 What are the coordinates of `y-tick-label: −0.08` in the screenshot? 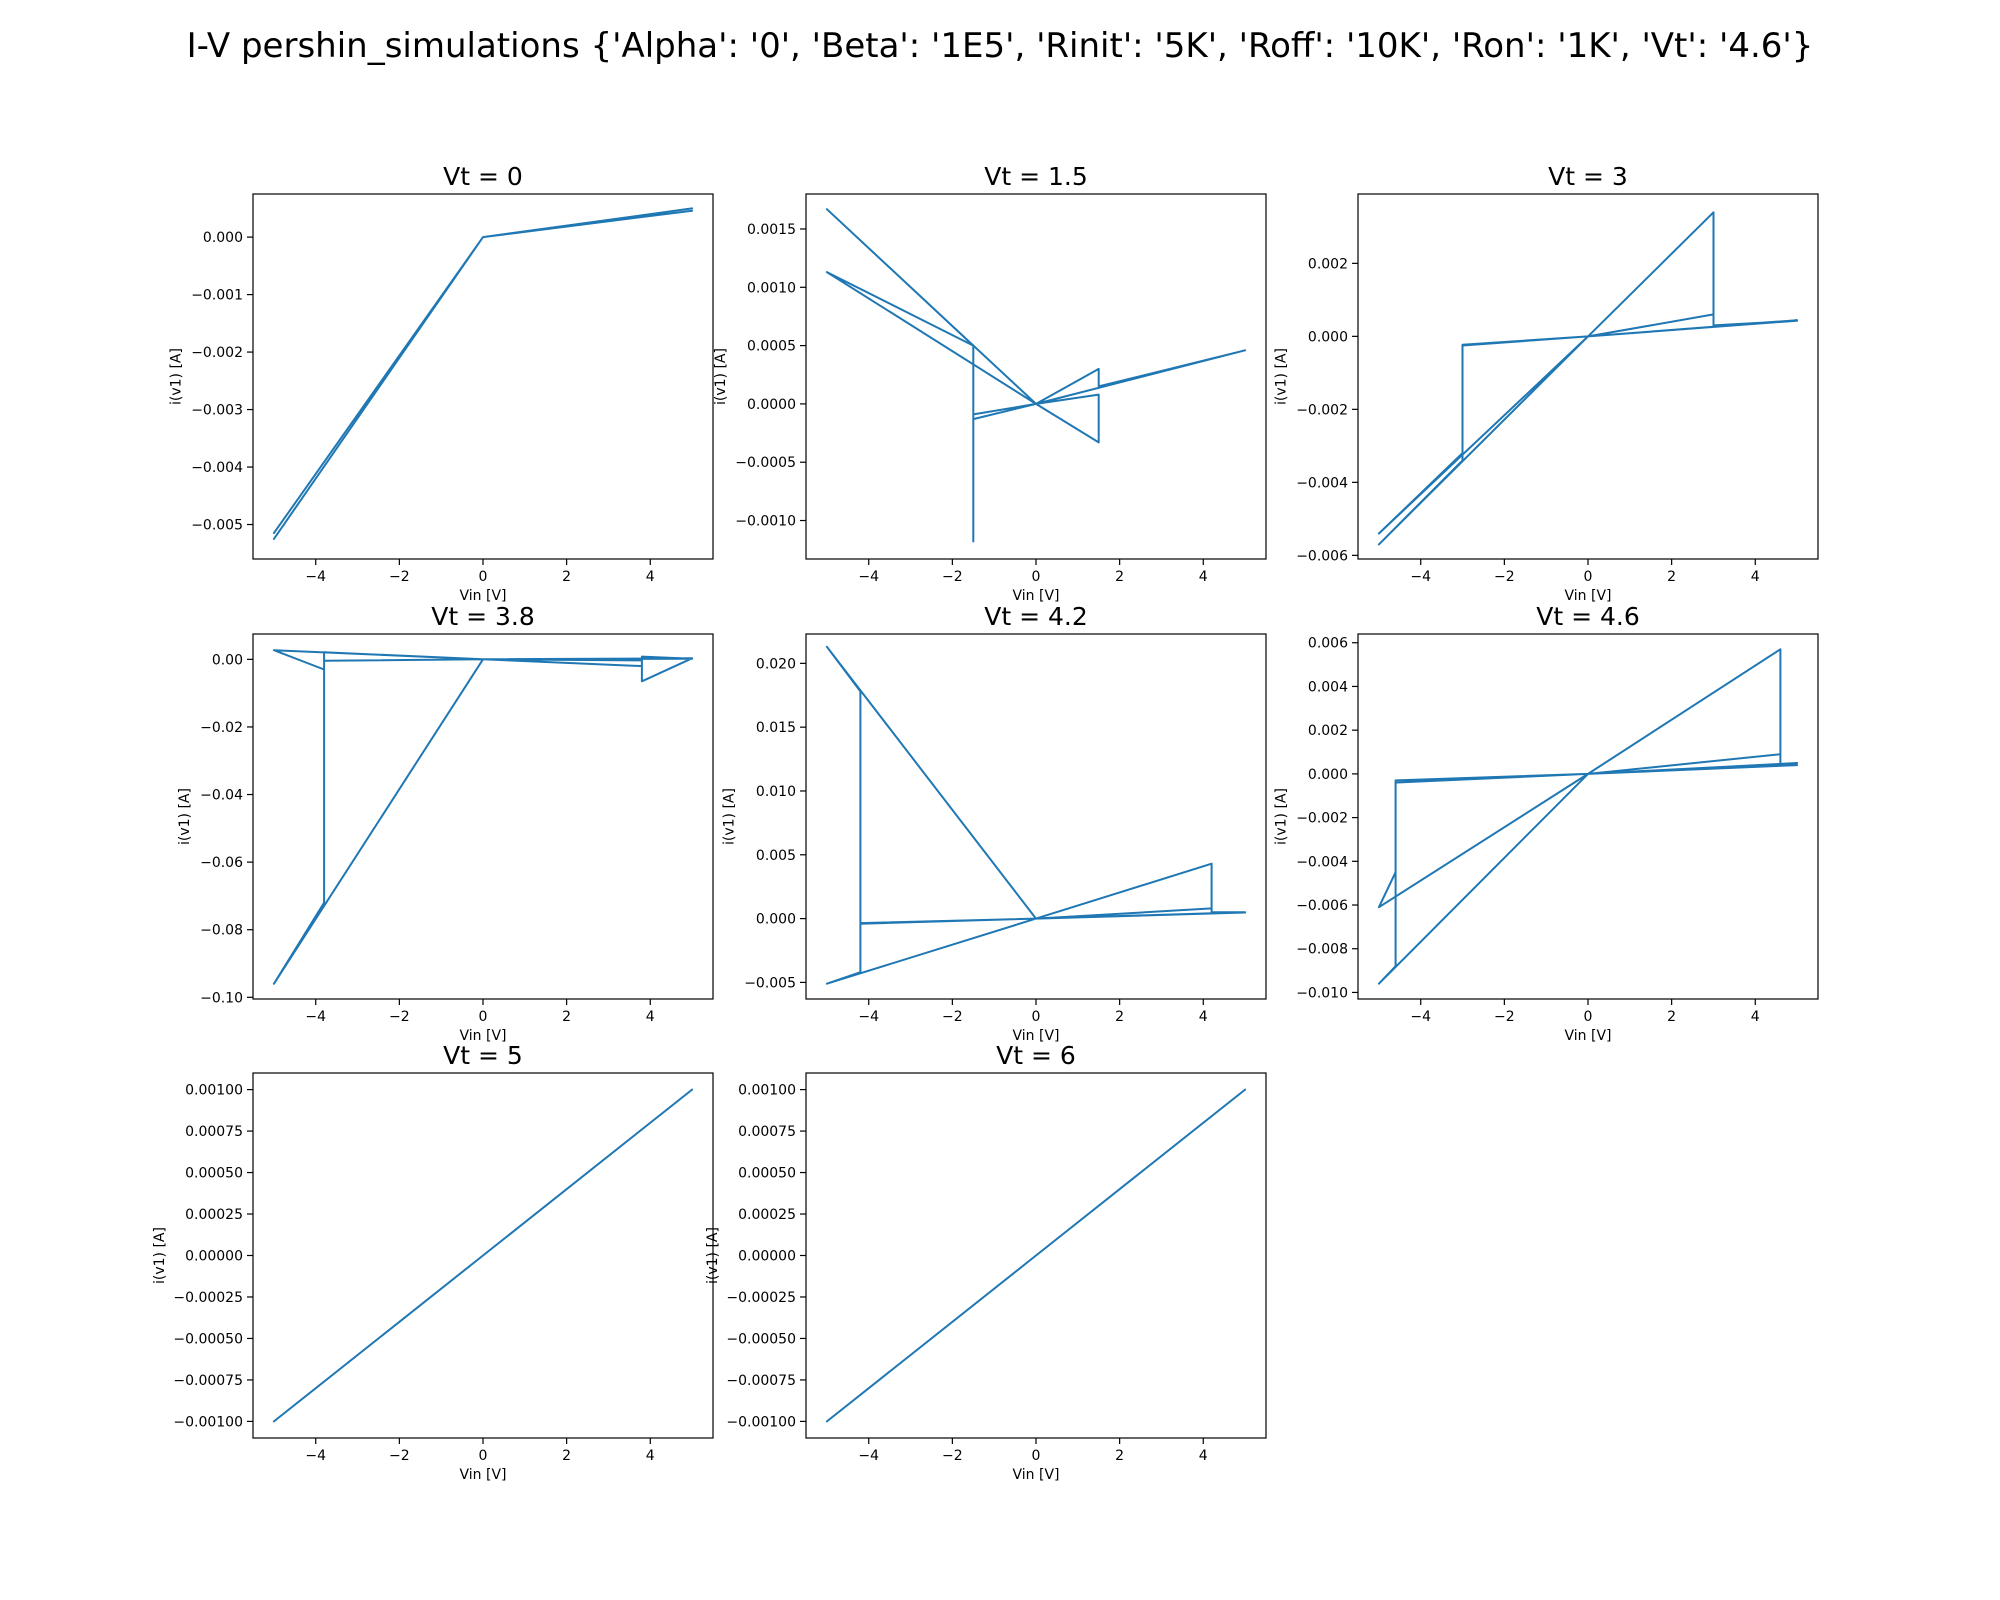 It's located at (221, 931).